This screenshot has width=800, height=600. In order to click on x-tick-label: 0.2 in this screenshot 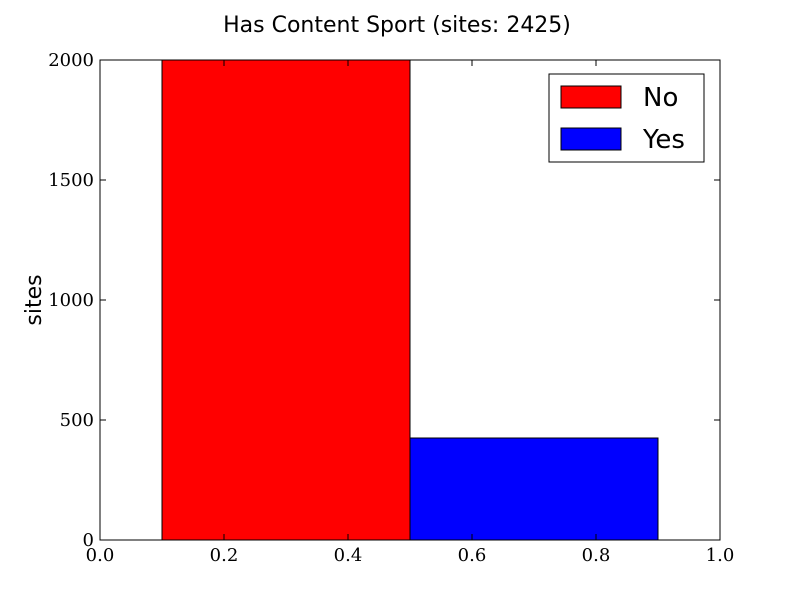, I will do `click(224, 555)`.